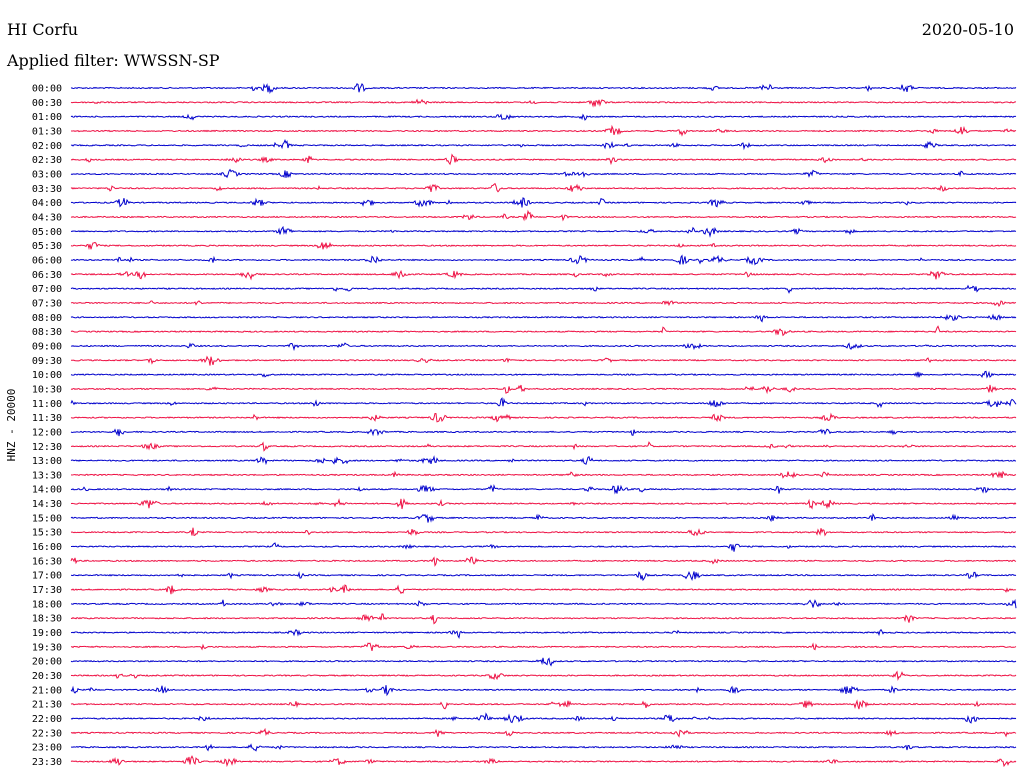 This screenshot has height=780, width=1024. I want to click on row-time-label: 20:00, so click(47, 662).